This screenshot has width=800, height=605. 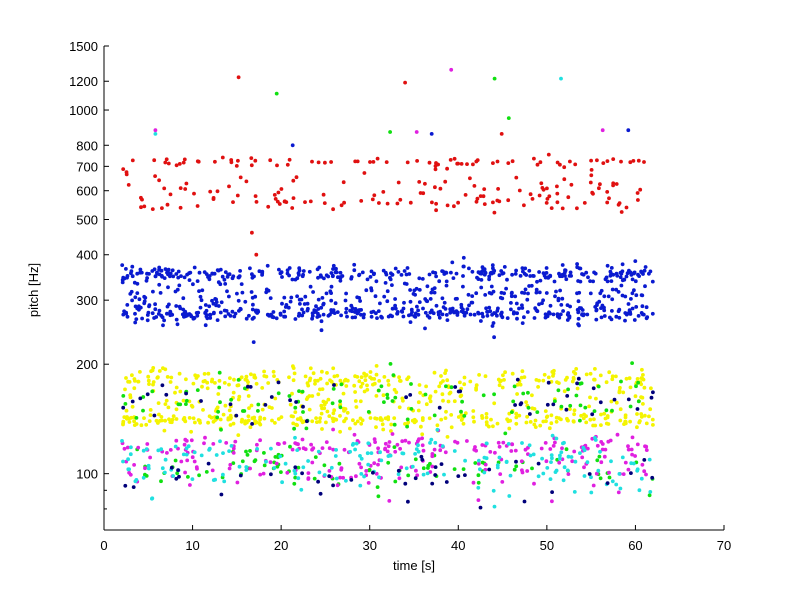 What do you see at coordinates (87, 364) in the screenshot?
I see `y-tick-label: 200` at bounding box center [87, 364].